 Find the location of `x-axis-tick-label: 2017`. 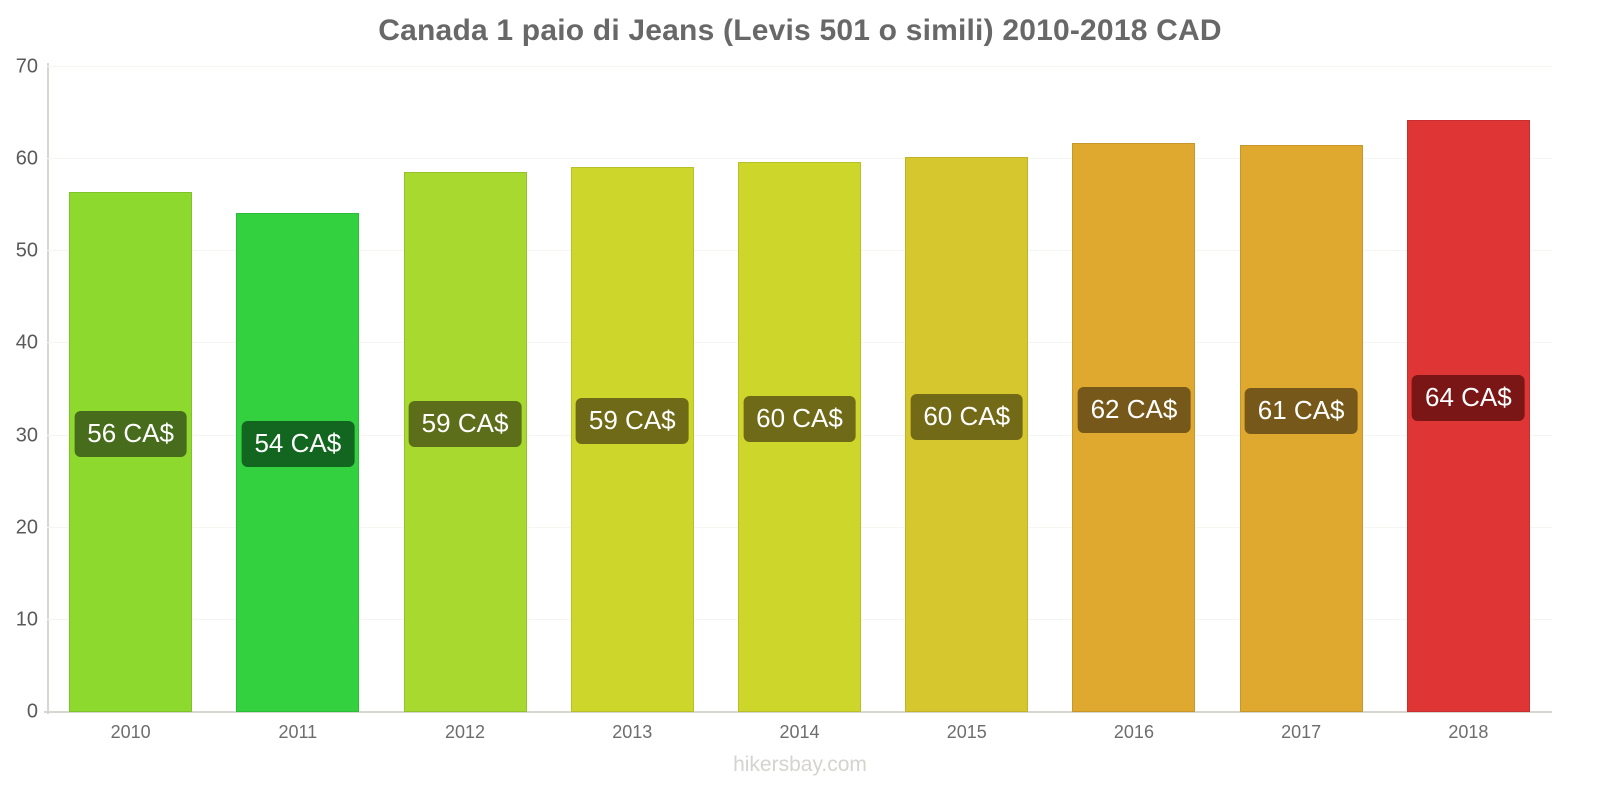

x-axis-tick-label: 2017 is located at coordinates (1301, 732).